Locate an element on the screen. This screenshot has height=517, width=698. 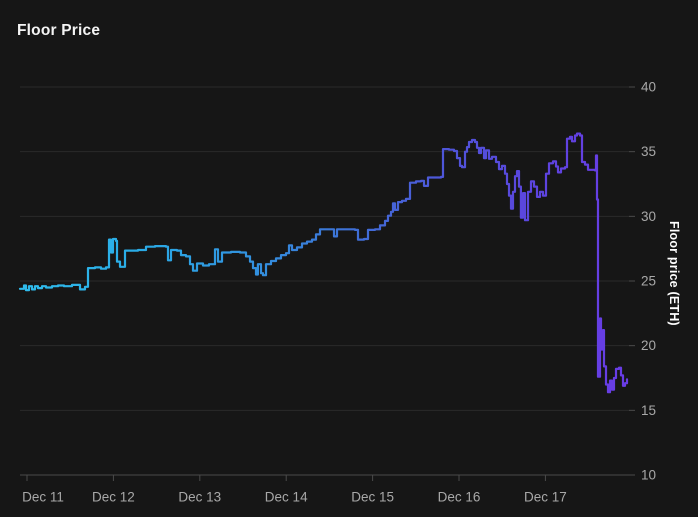
y-tick-label: 10 is located at coordinates (648, 475).